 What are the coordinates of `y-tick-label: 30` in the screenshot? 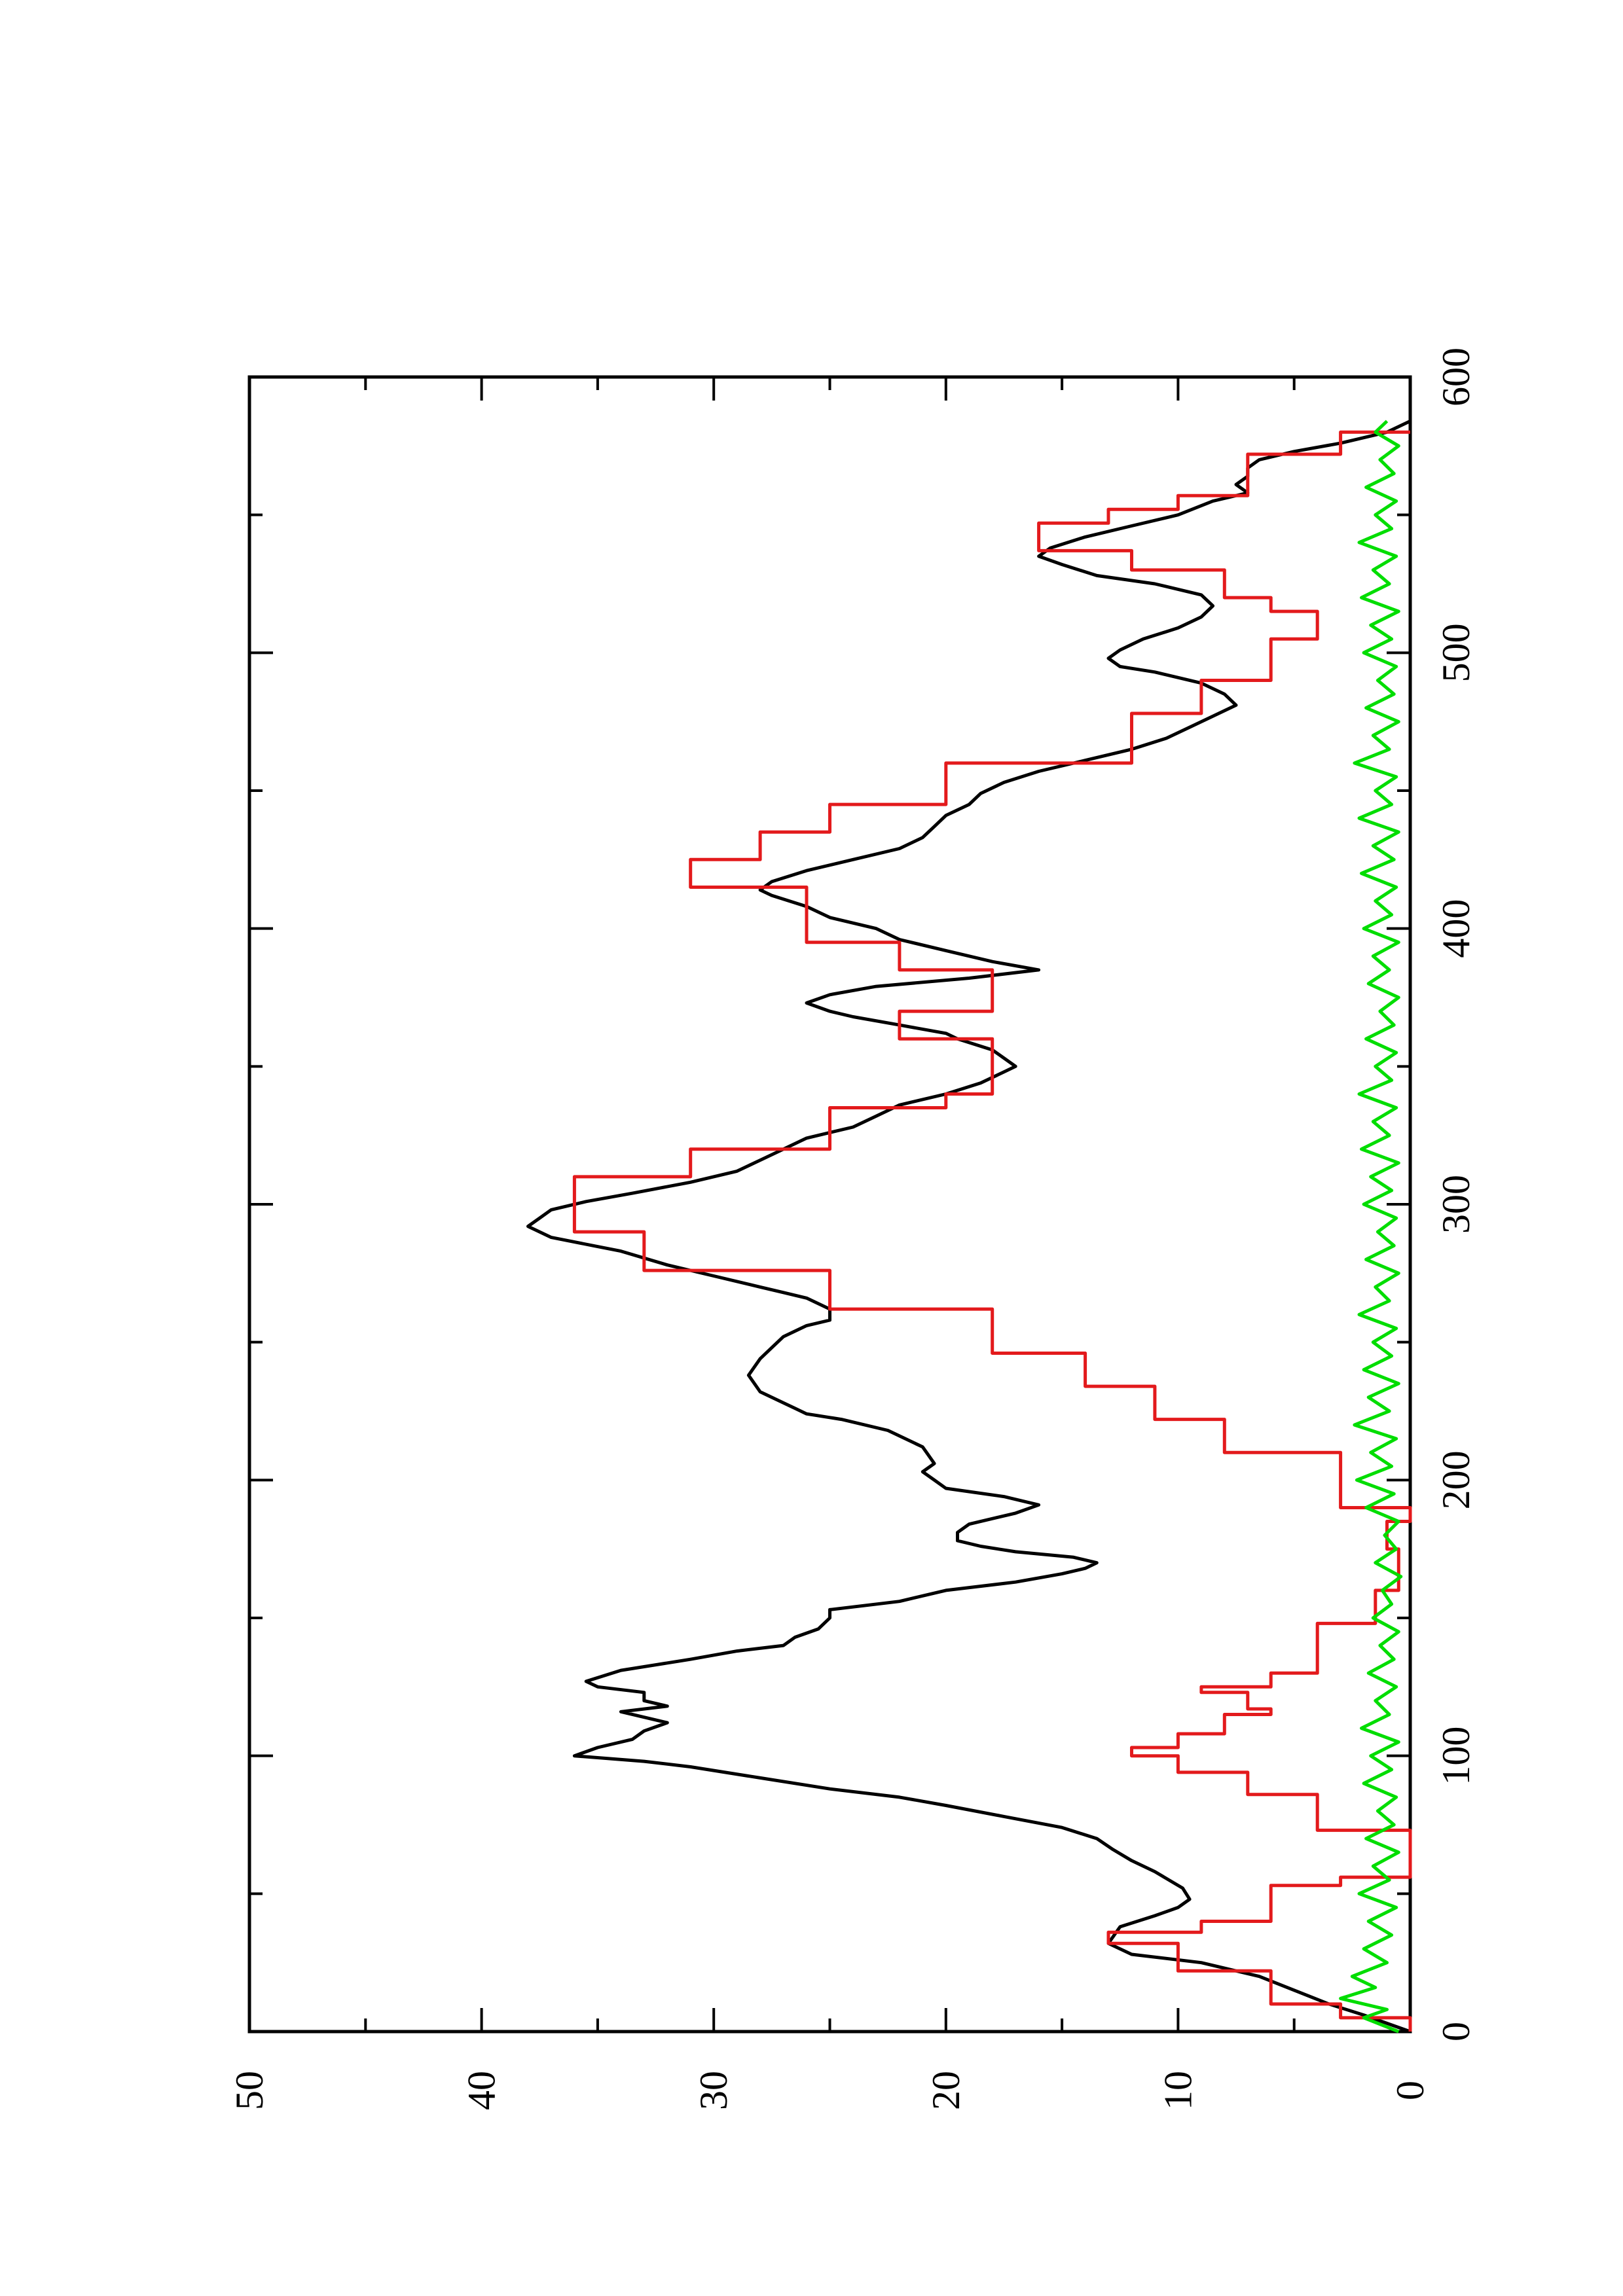 It's located at (713, 2090).